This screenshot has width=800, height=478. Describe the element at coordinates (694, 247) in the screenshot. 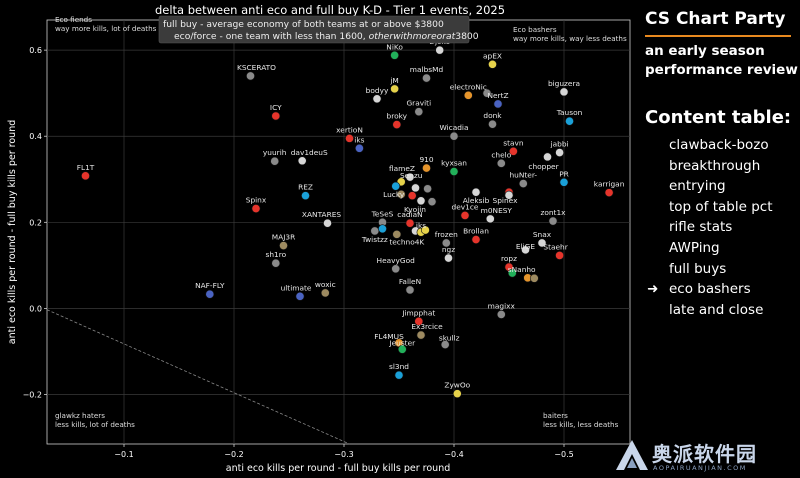

I see `content-table-item-label: AWPing` at that location.